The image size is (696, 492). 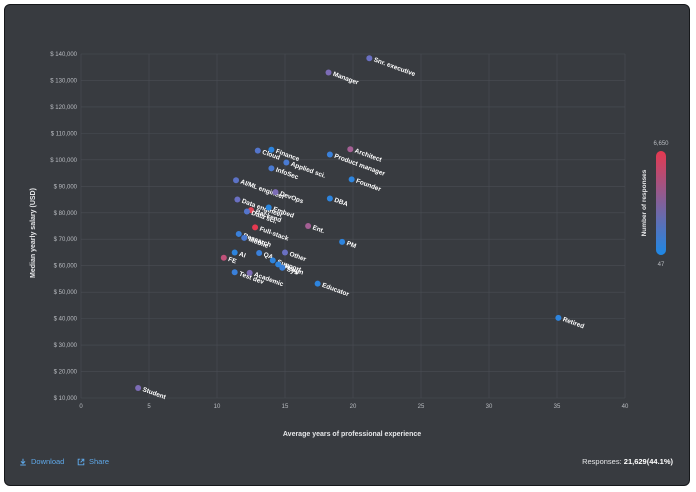 What do you see at coordinates (232, 261) in the screenshot?
I see `point-label: FE` at bounding box center [232, 261].